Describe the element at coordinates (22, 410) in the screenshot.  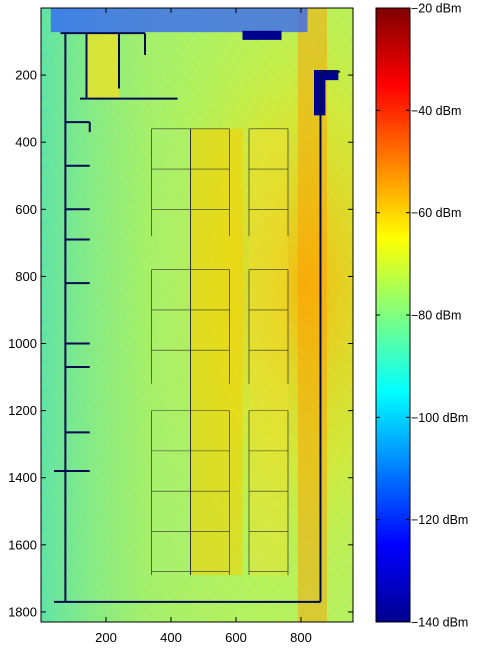
I see `y-tick-label: 1200` at that location.